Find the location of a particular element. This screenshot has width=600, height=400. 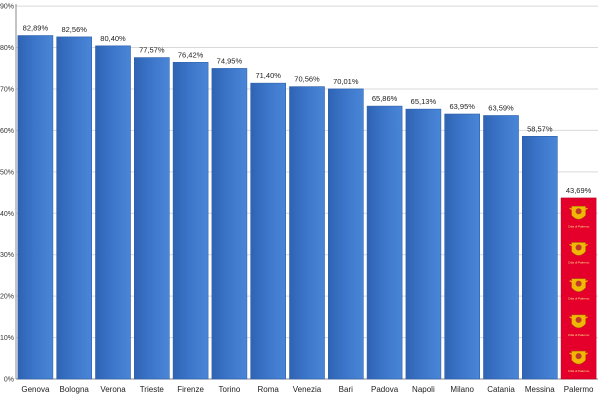

value-label: 82,56% is located at coordinates (74, 29).